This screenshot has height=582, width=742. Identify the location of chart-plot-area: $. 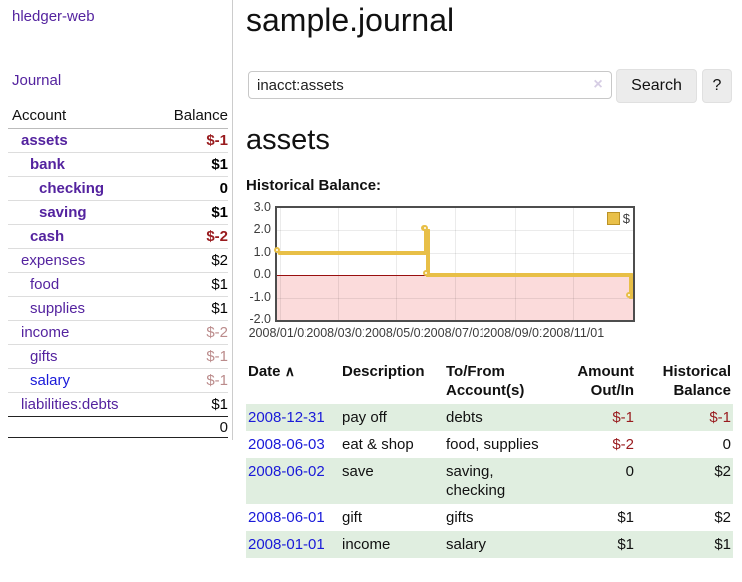
(454, 264).